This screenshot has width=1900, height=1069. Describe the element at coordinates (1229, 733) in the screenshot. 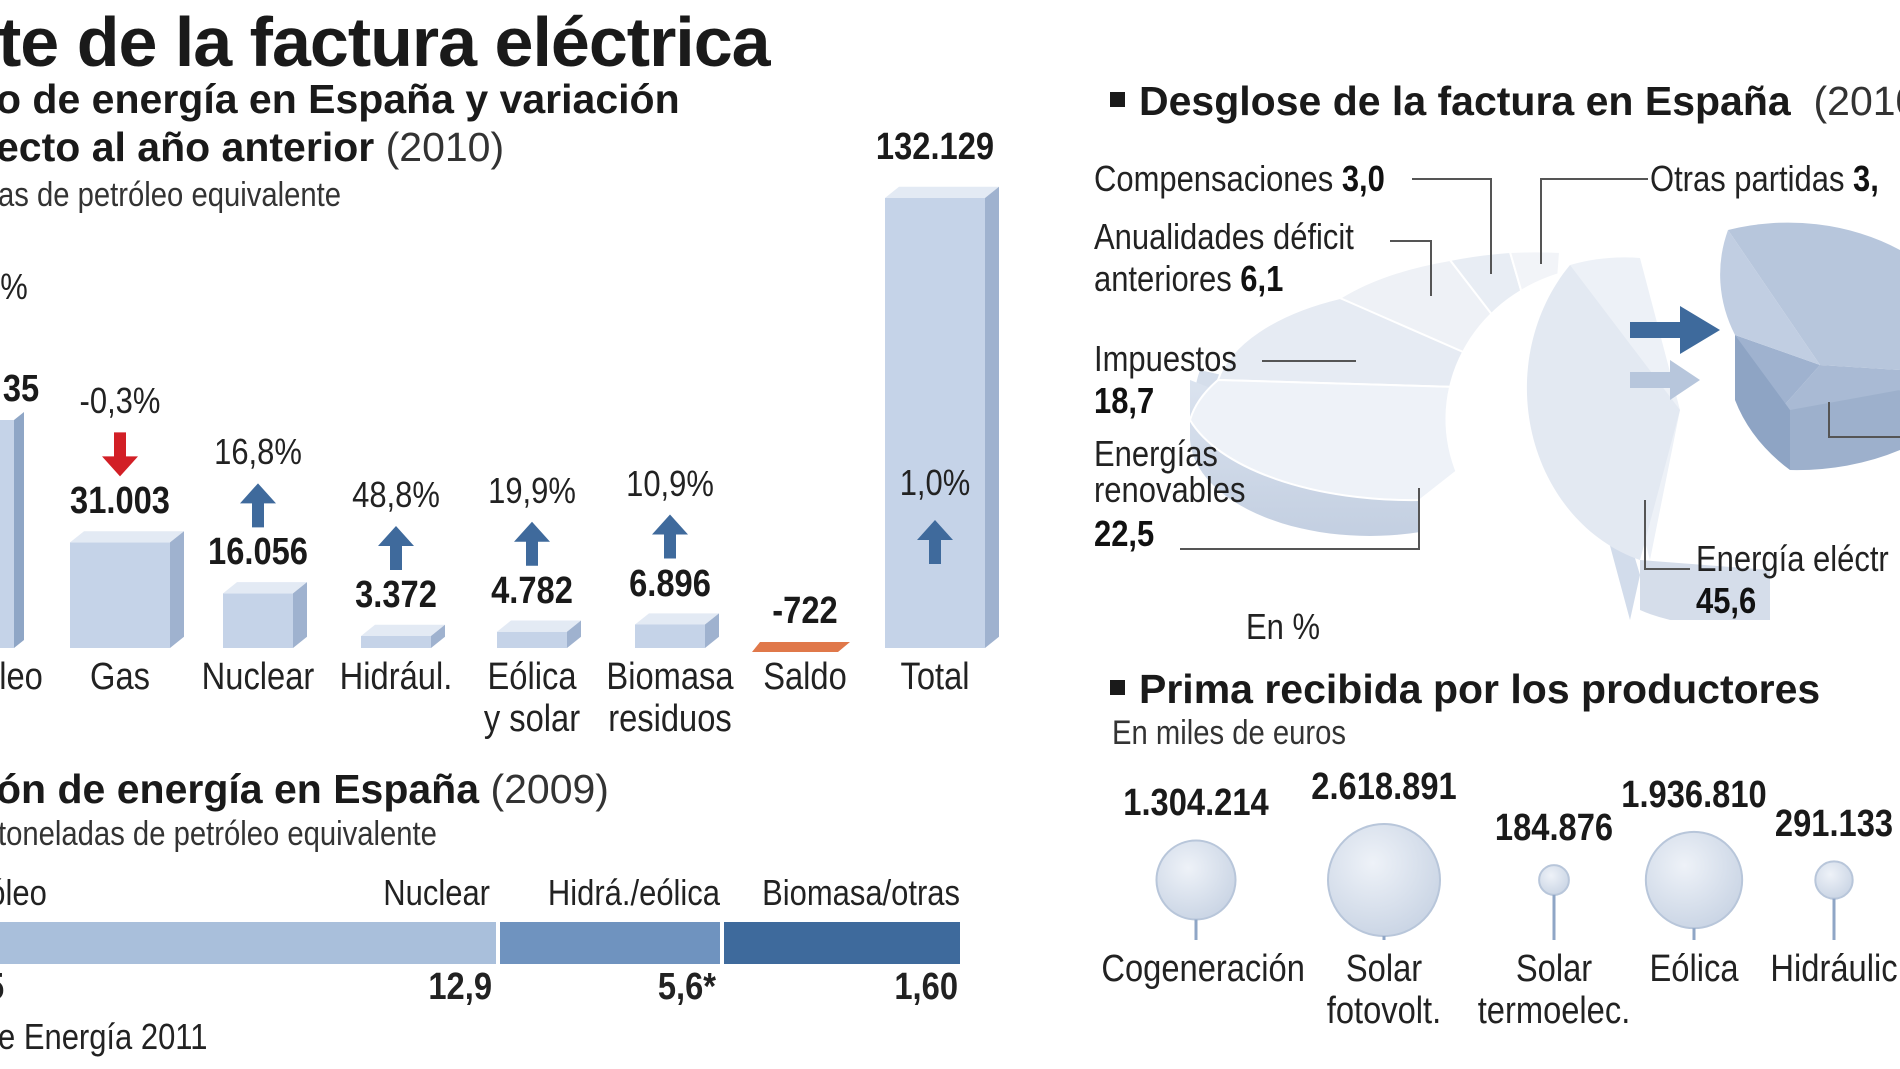

I see `prima-unit: En miles de euros` at that location.